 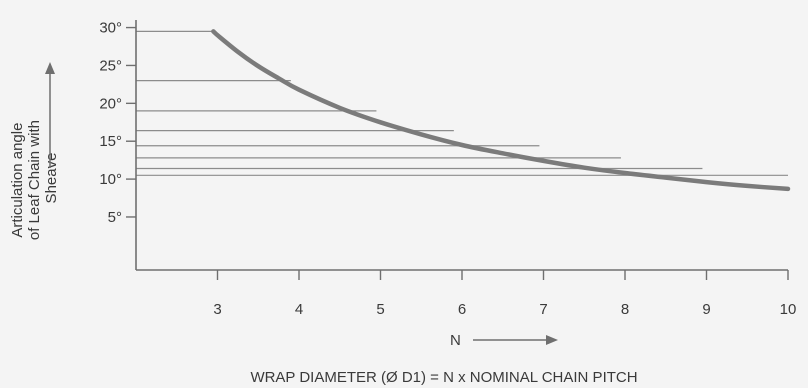 What do you see at coordinates (515, 340) in the screenshot?
I see `x-axis-arrow` at bounding box center [515, 340].